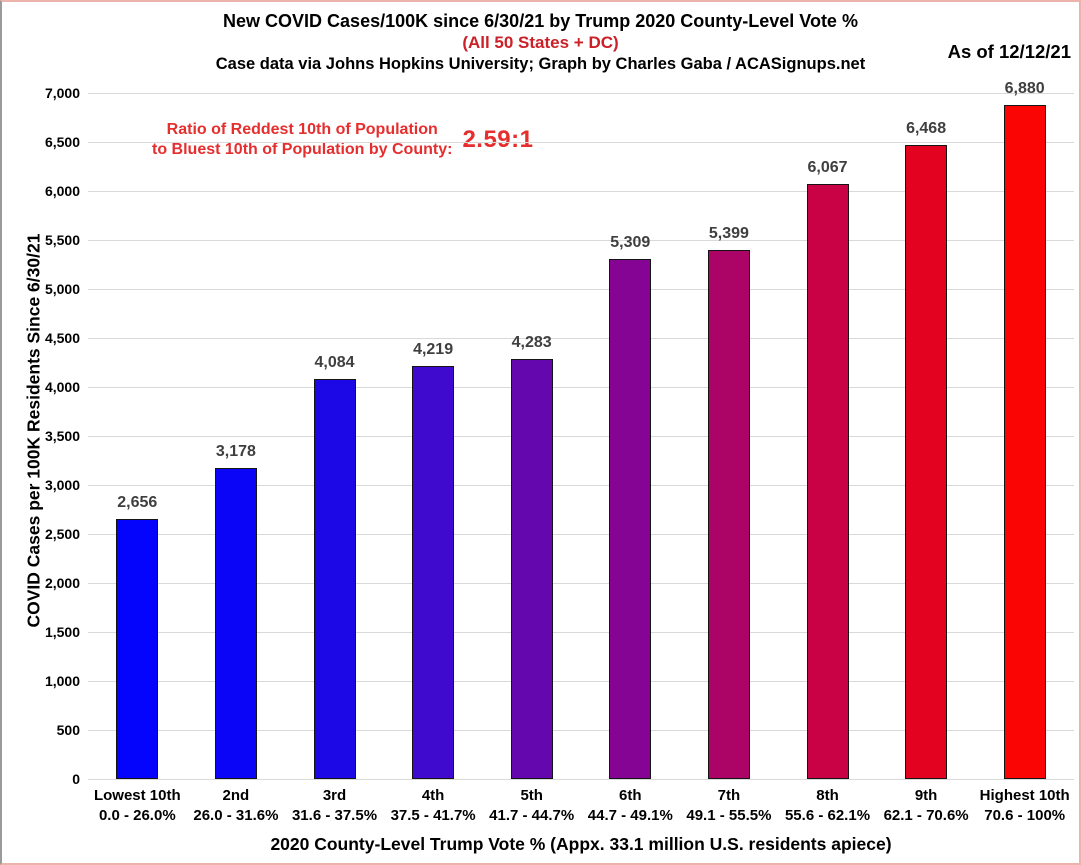  I want to click on x-tick-label-9th: 9th 62.1 - 70.6%, so click(926, 806).